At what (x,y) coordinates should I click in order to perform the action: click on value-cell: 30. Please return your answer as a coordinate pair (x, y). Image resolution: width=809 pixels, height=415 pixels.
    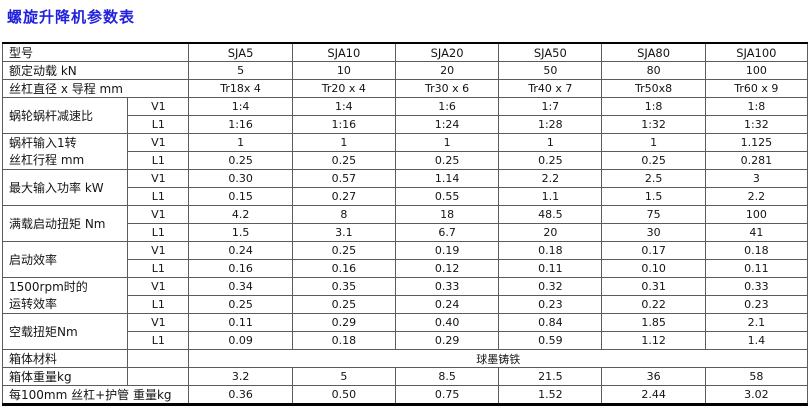
    Looking at the image, I should click on (653, 232).